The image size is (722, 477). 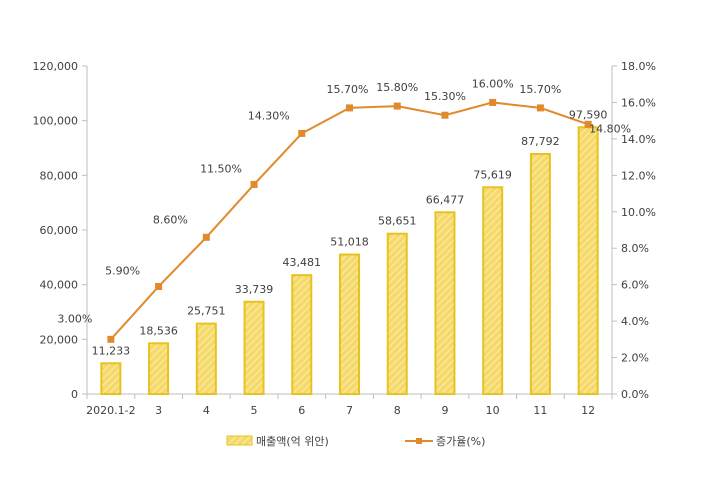 I want to click on legend-line-label: 증가율(%), so click(x=460, y=441).